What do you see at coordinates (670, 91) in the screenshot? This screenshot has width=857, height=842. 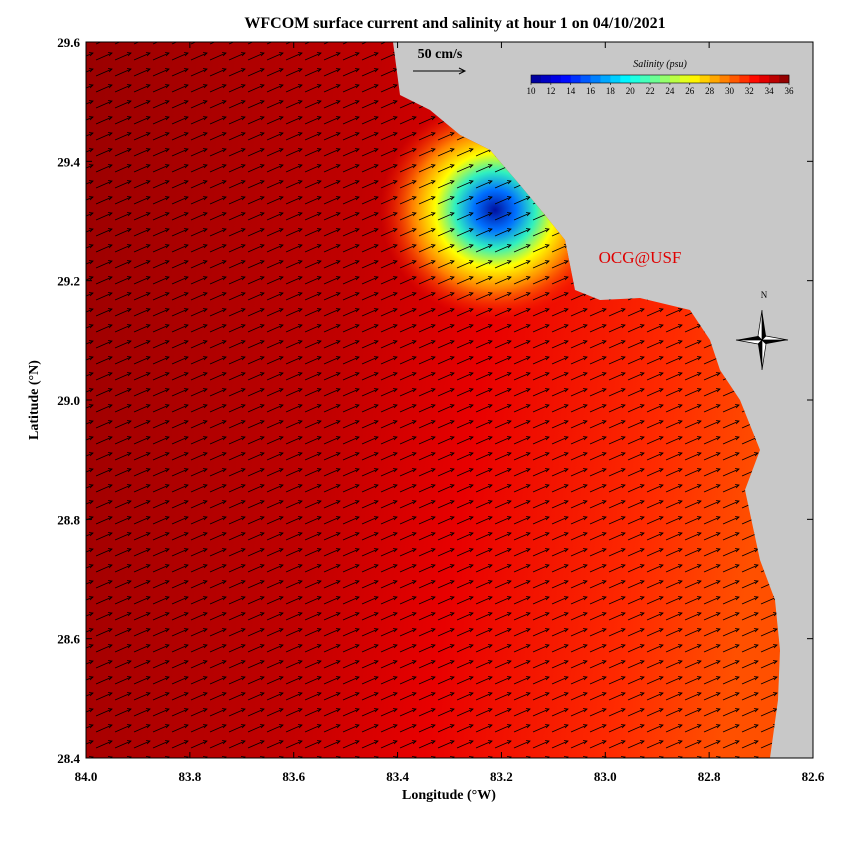 I see `colorbar-tick-label: 24` at bounding box center [670, 91].